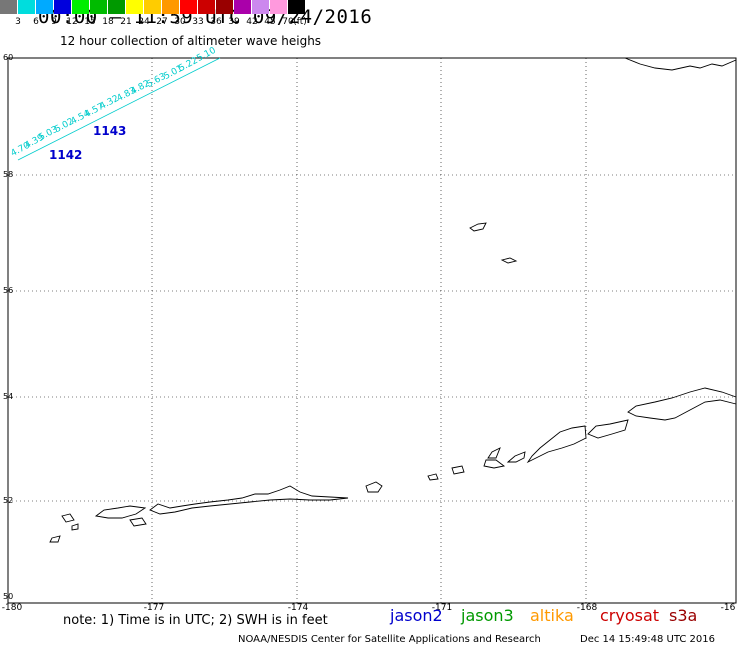  What do you see at coordinates (416, 615) in the screenshot?
I see `satellite-jason2: jason2` at bounding box center [416, 615].